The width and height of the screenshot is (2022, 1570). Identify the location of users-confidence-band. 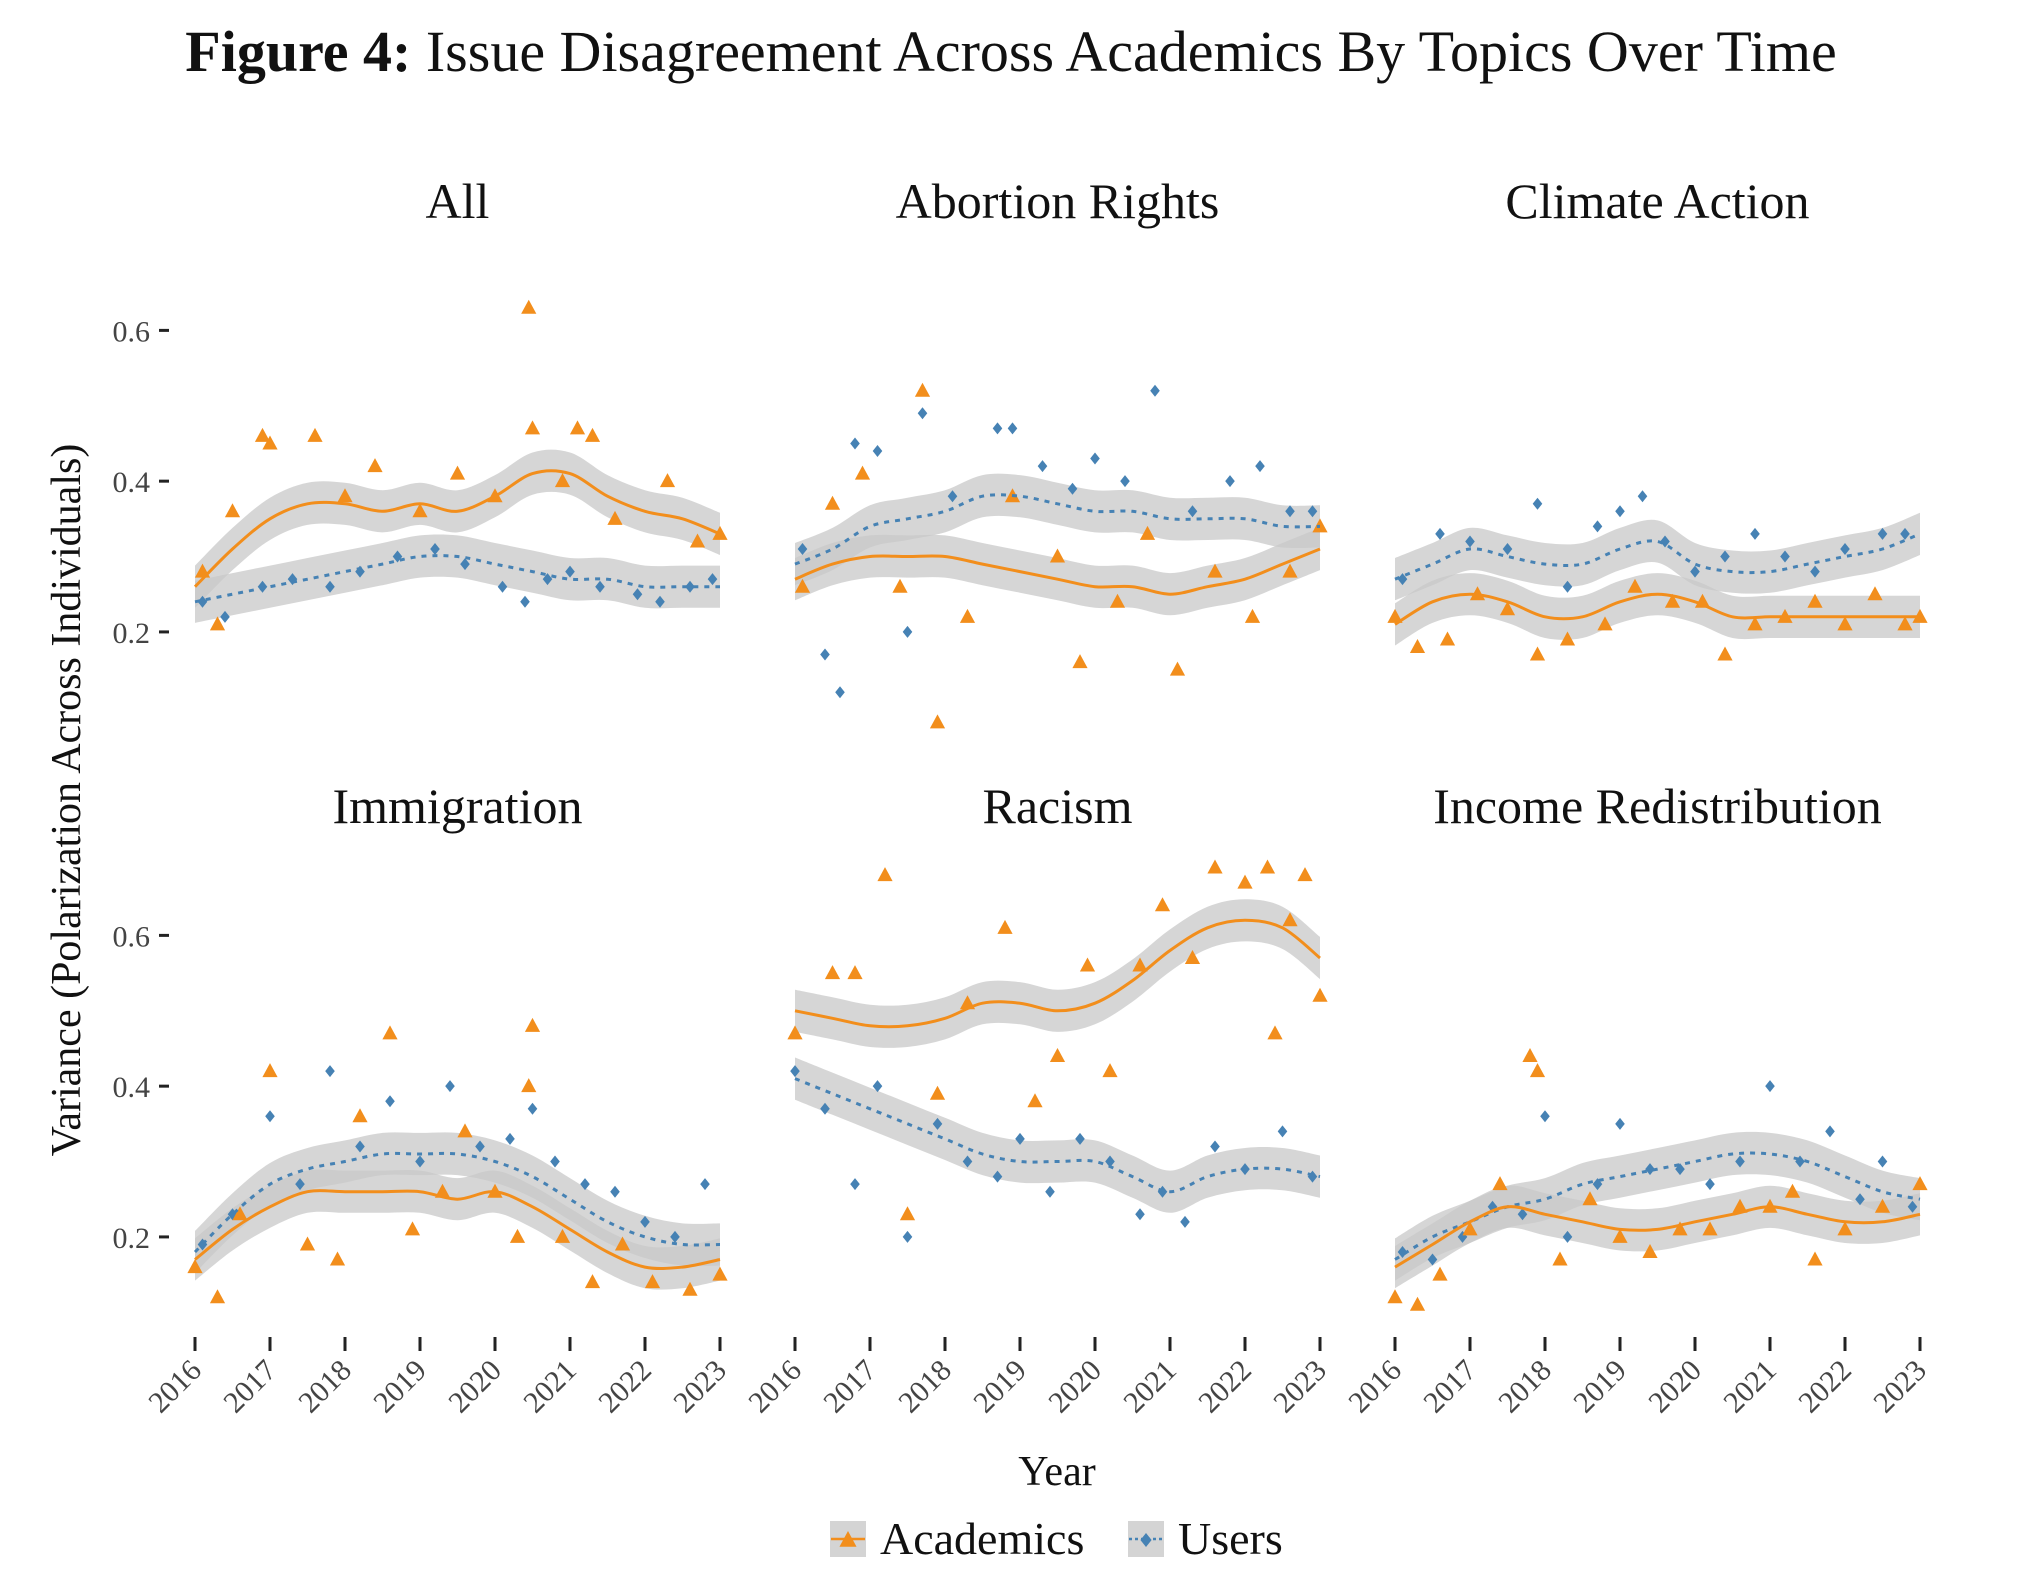
(457, 1203).